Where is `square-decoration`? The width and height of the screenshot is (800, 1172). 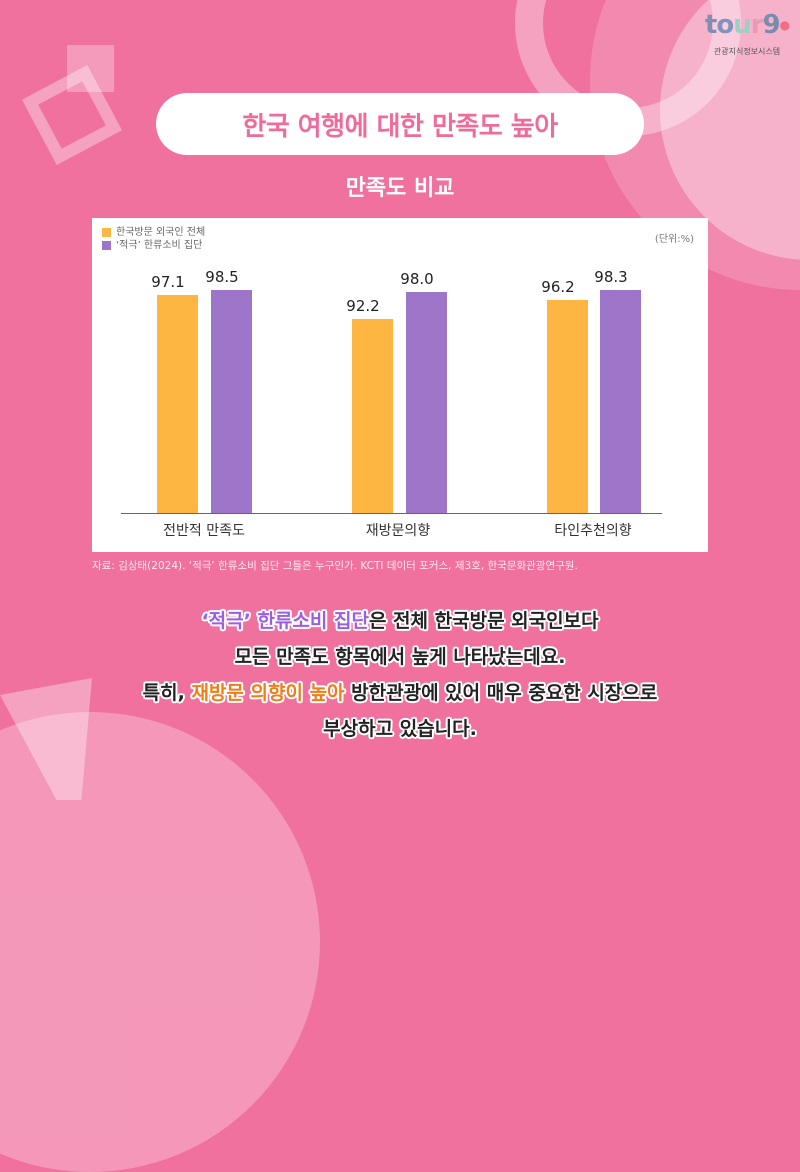 square-decoration is located at coordinates (90, 68).